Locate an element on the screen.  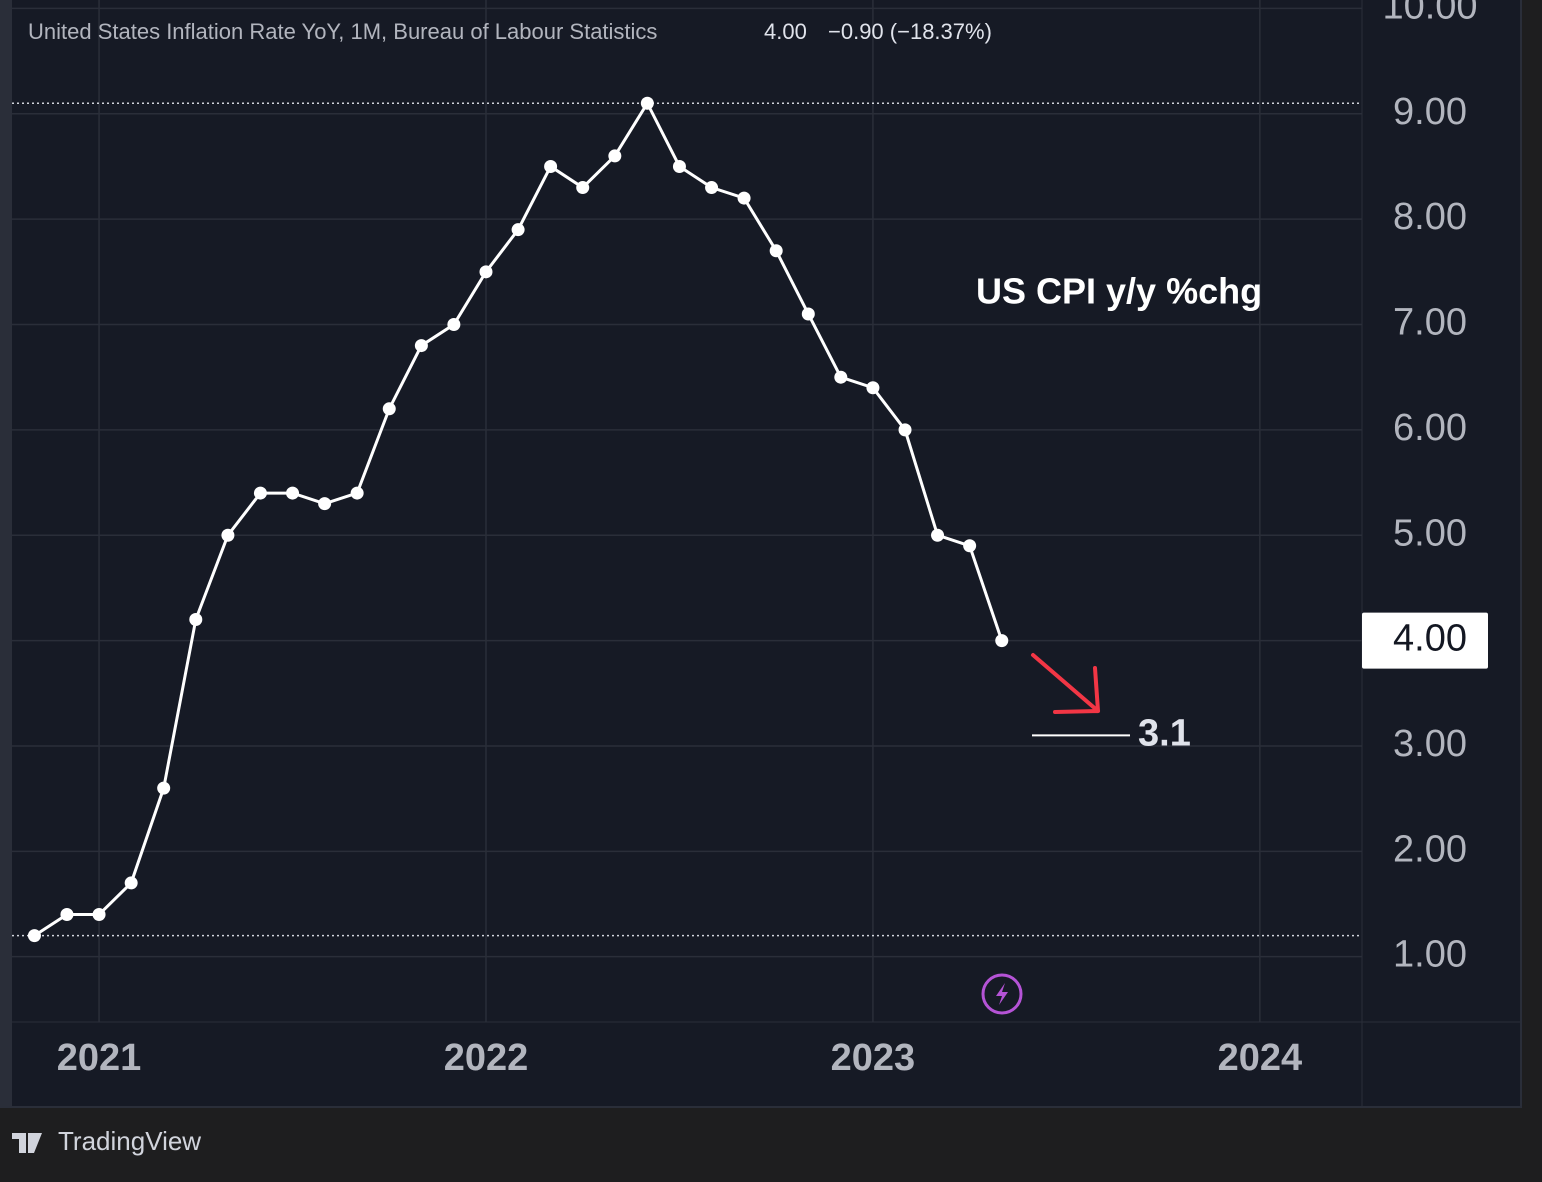
y-tick-label: 2.00 is located at coordinates (1430, 849).